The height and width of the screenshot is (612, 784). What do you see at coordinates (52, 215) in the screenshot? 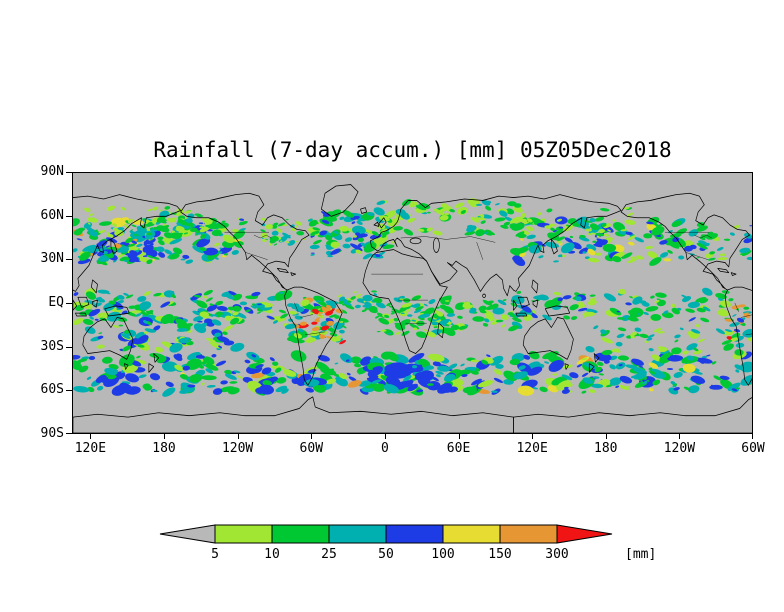
I see `lat-tick-label: 60N` at bounding box center [52, 215].